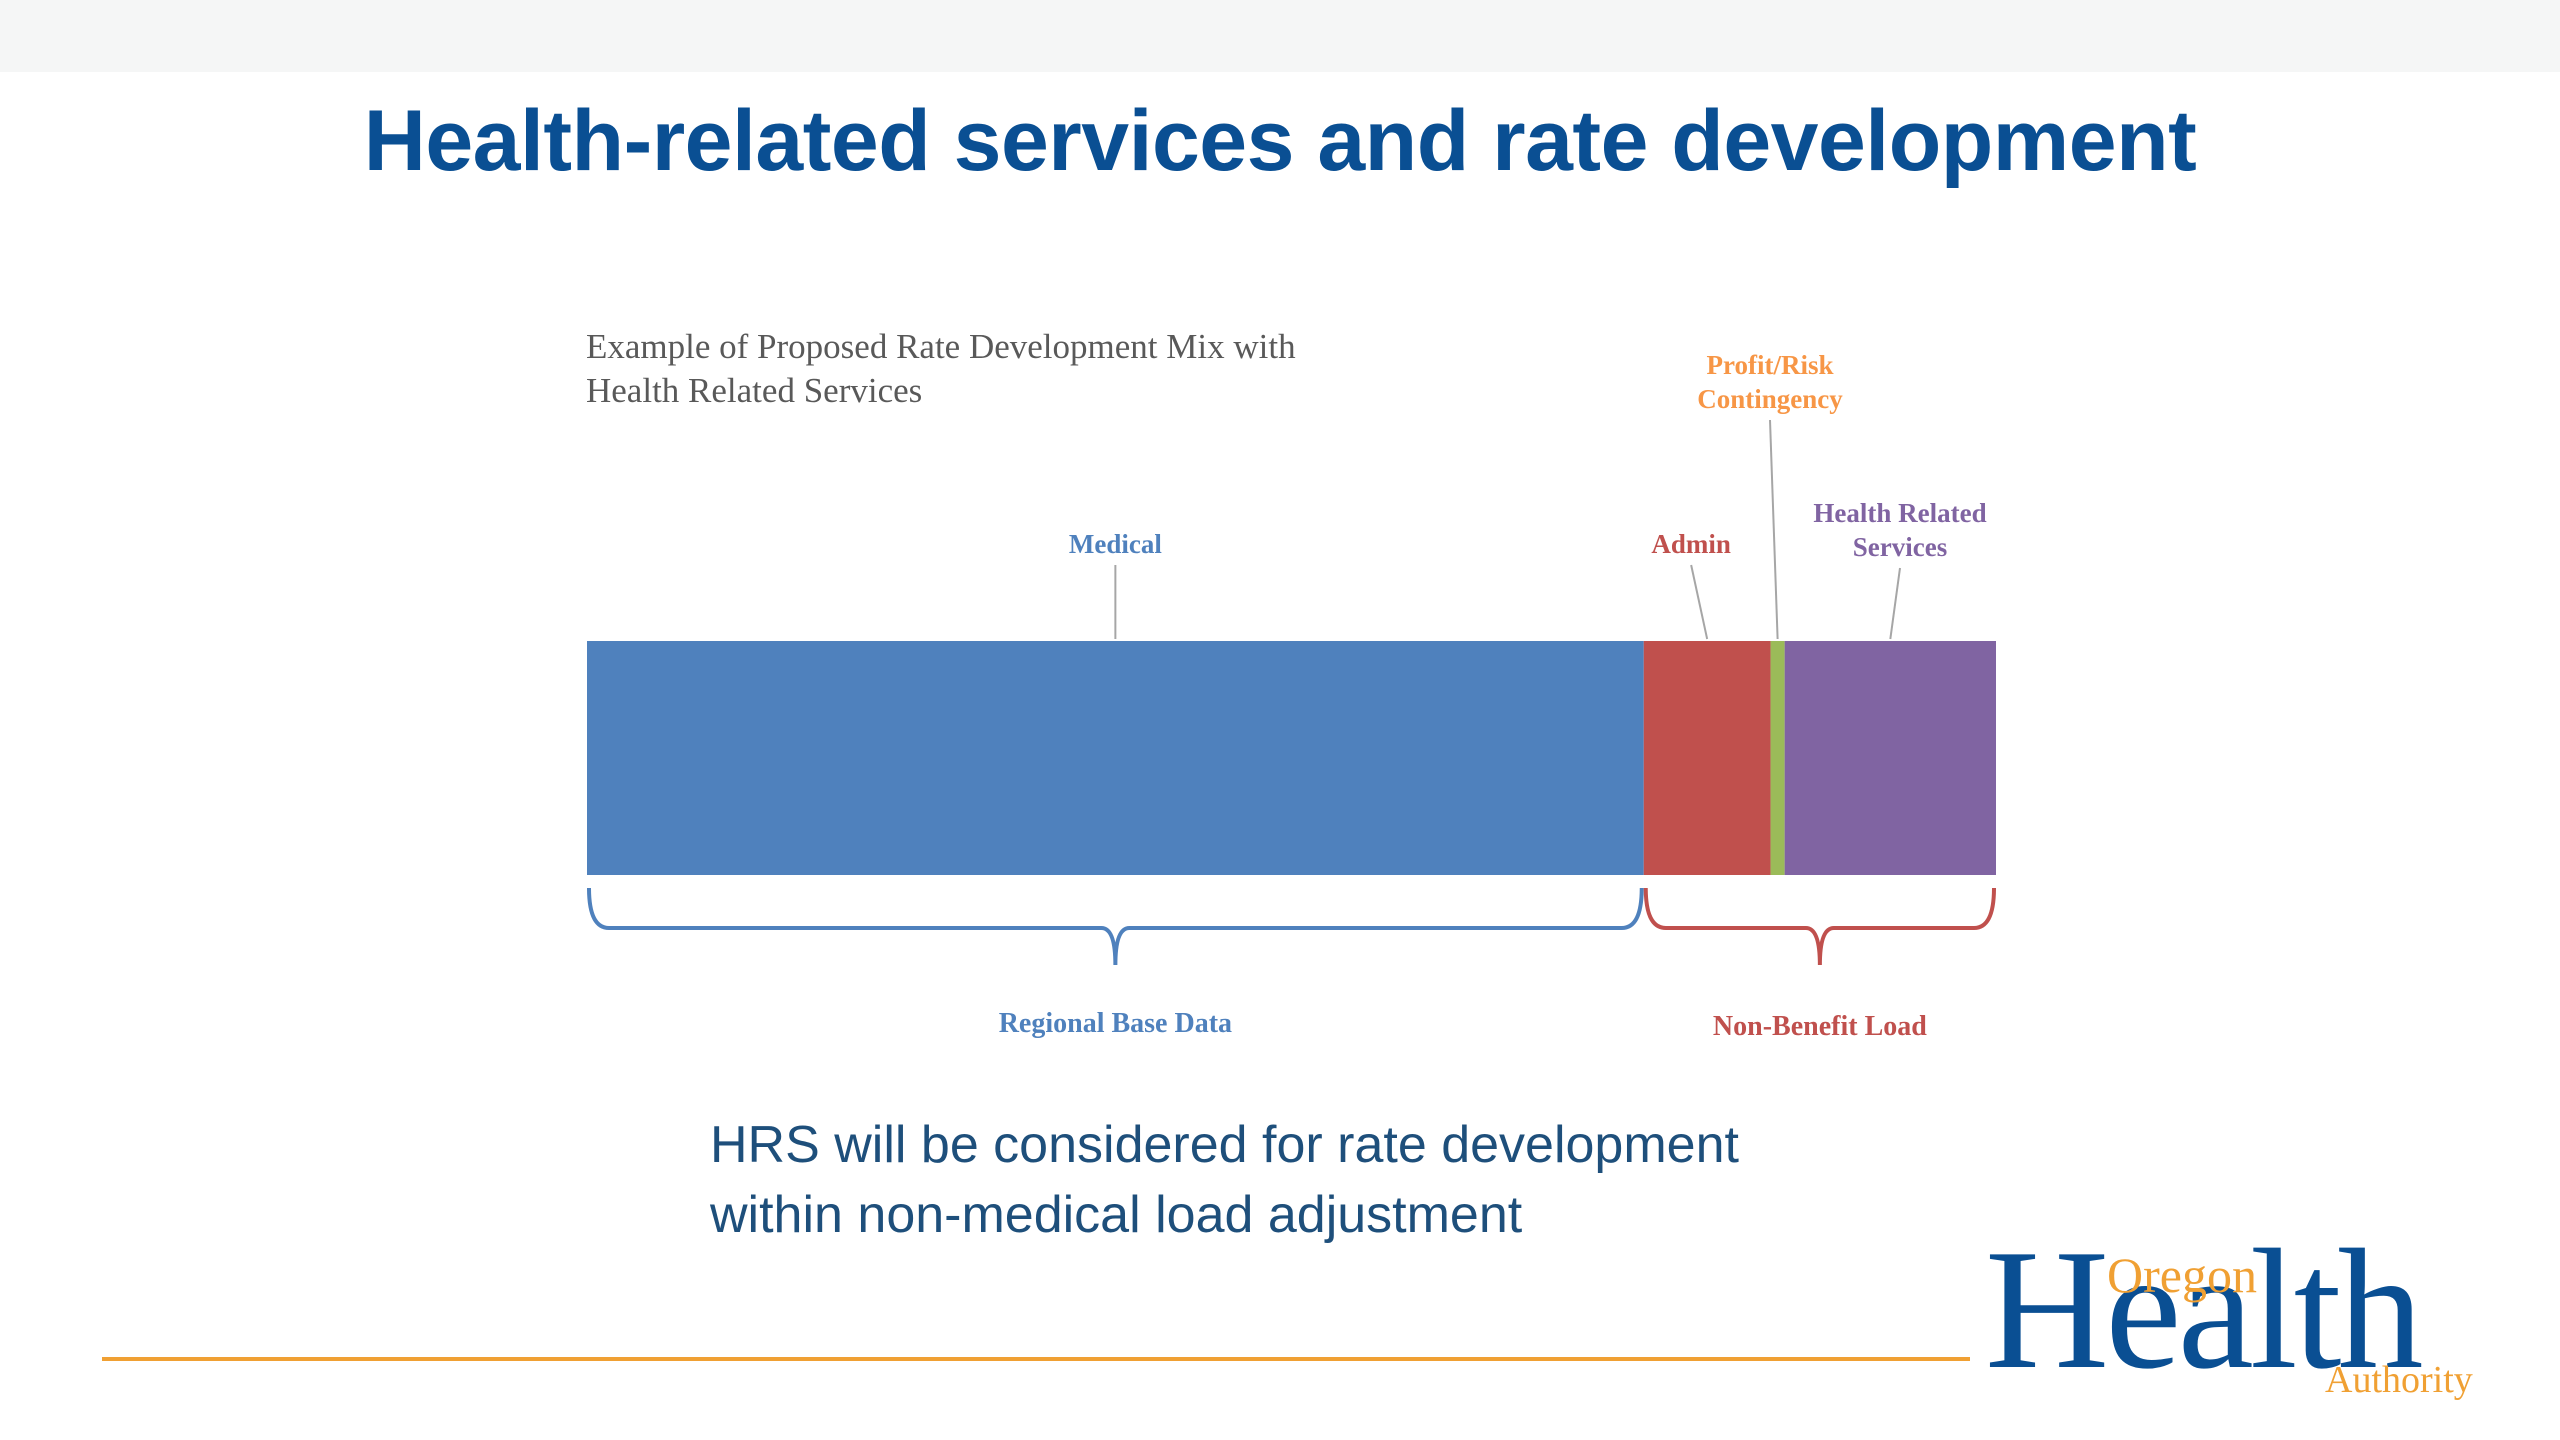  Describe the element at coordinates (1115, 1023) in the screenshot. I see `brace-label-regional-base-data: Regional Base Data` at that location.